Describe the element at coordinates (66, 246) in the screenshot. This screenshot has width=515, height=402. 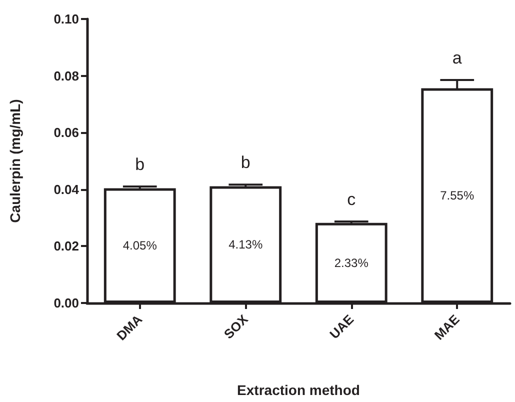
I see `y-tick-label: 0.02` at that location.